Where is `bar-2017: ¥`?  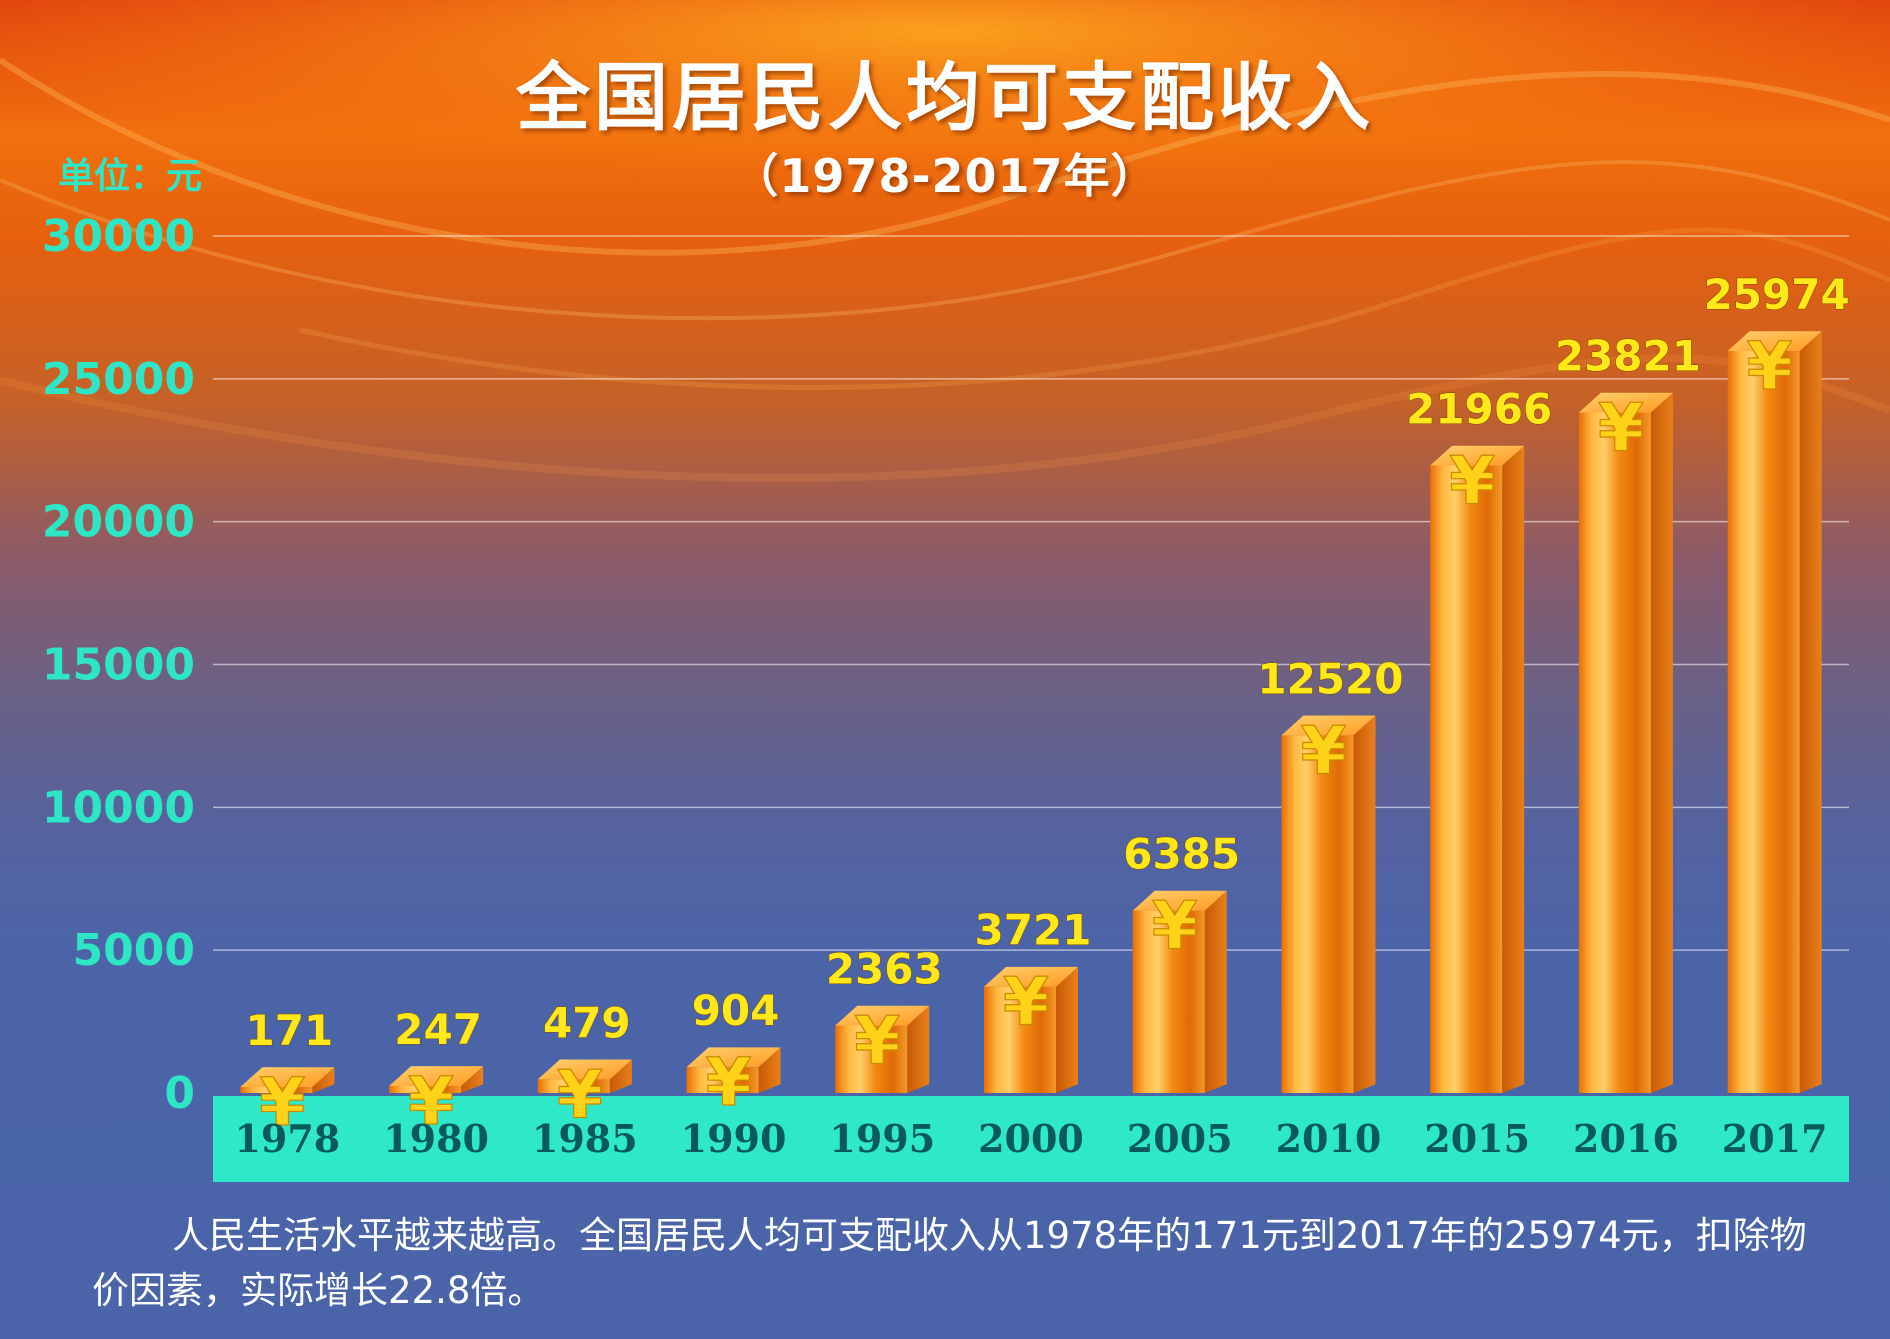 bar-2017: ¥ is located at coordinates (1774, 710).